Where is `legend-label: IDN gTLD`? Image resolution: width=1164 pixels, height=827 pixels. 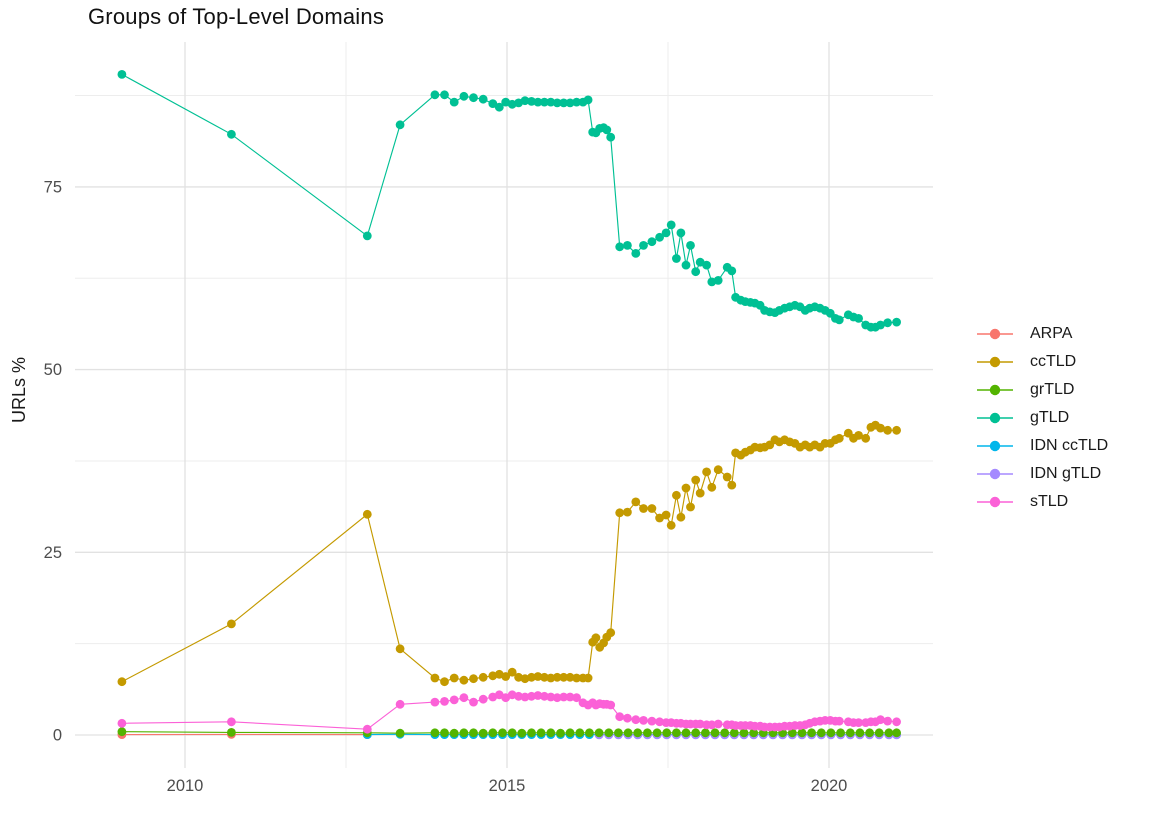 legend-label: IDN gTLD is located at coordinates (1066, 473).